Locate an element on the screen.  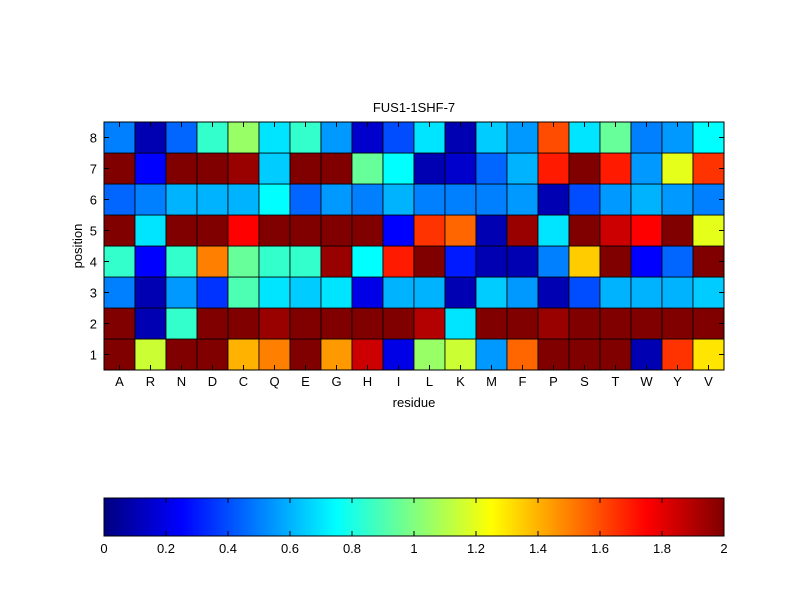
y-tick-label: 4 is located at coordinates (93, 262).